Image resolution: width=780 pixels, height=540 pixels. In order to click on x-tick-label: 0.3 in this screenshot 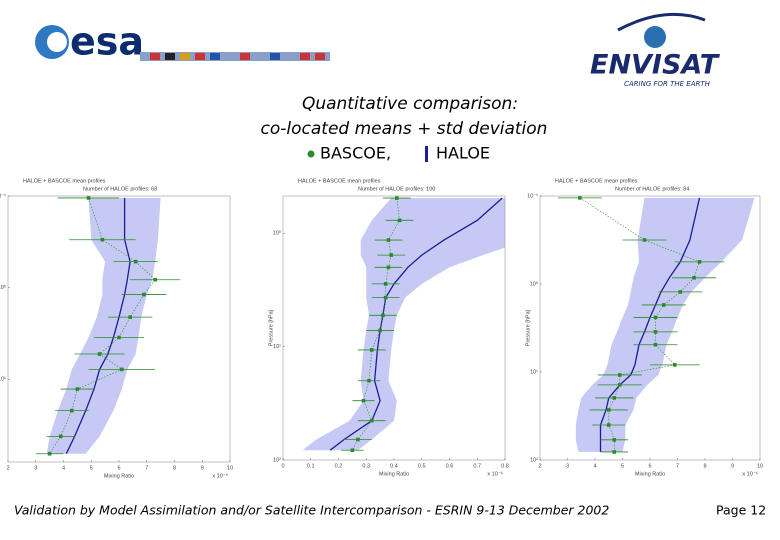, I will do `click(366, 466)`.